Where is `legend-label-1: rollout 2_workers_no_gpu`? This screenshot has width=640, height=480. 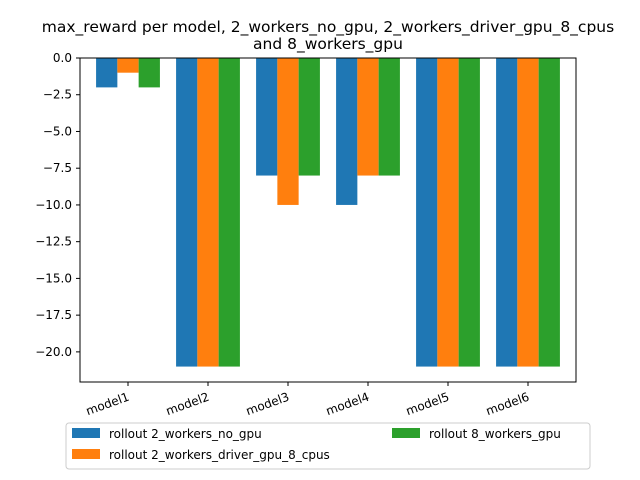
legend-label-1: rollout 2_workers_no_gpu is located at coordinates (185, 434).